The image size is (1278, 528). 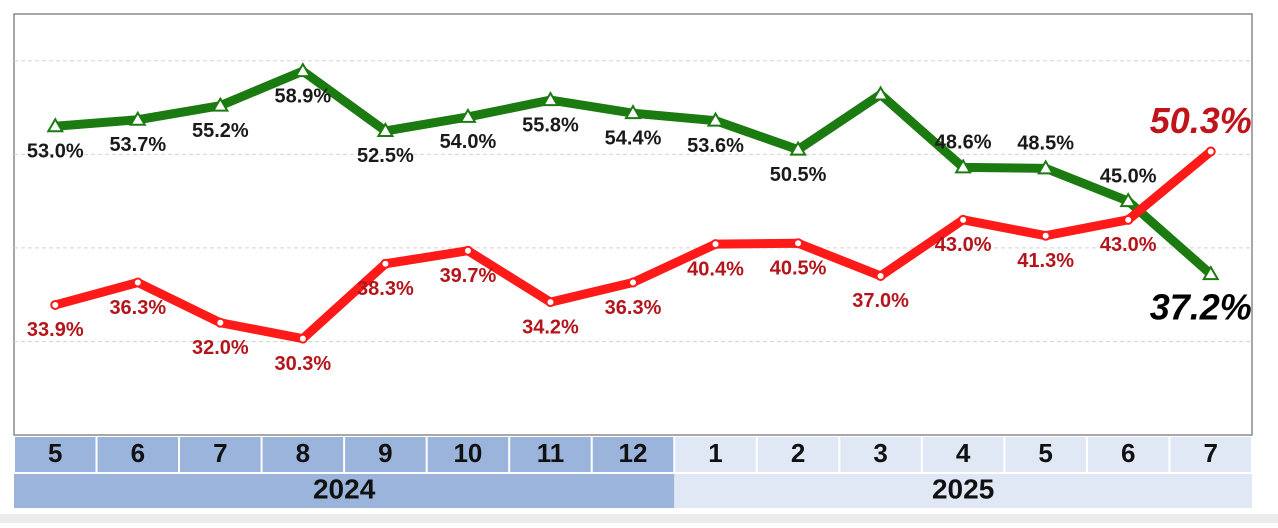 I want to click on x-tick-label: 12, so click(x=633, y=453).